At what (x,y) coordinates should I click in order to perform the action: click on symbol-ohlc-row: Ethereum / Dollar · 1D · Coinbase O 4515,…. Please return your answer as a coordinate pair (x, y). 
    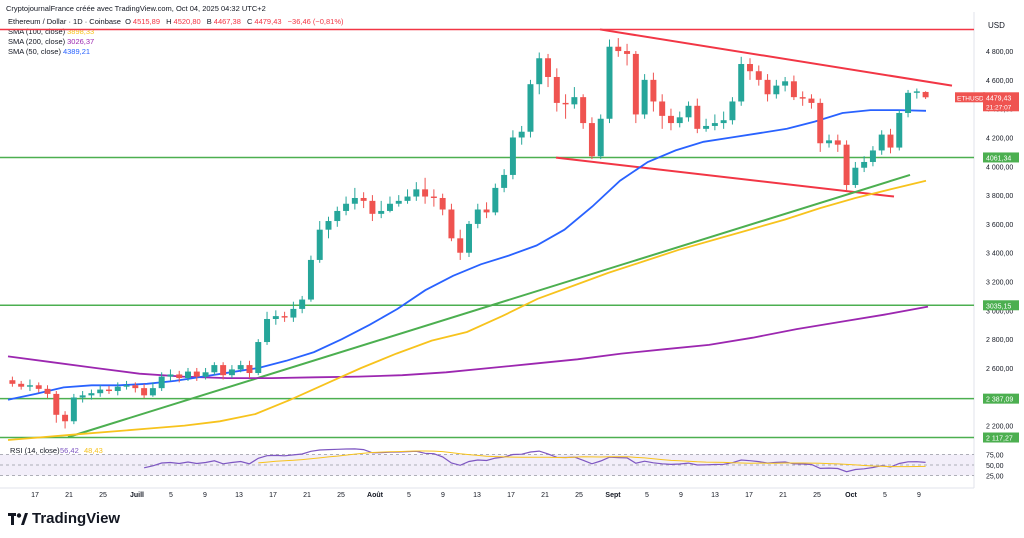
    Looking at the image, I should click on (177, 22).